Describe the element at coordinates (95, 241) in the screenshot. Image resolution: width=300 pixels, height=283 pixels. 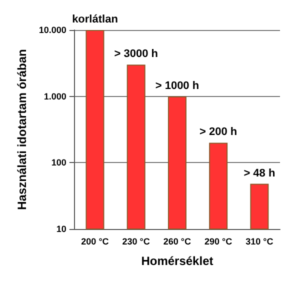
I see `x-tick-label: 200 °C` at that location.